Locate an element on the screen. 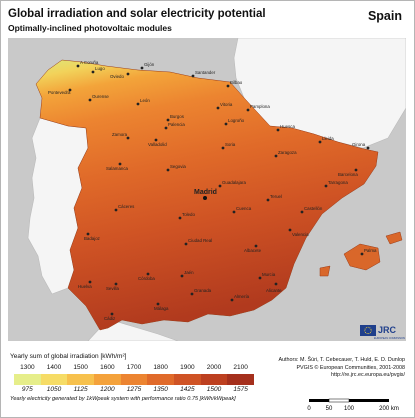 The height and width of the screenshot is (418, 415). city-label: Granada is located at coordinates (203, 290).